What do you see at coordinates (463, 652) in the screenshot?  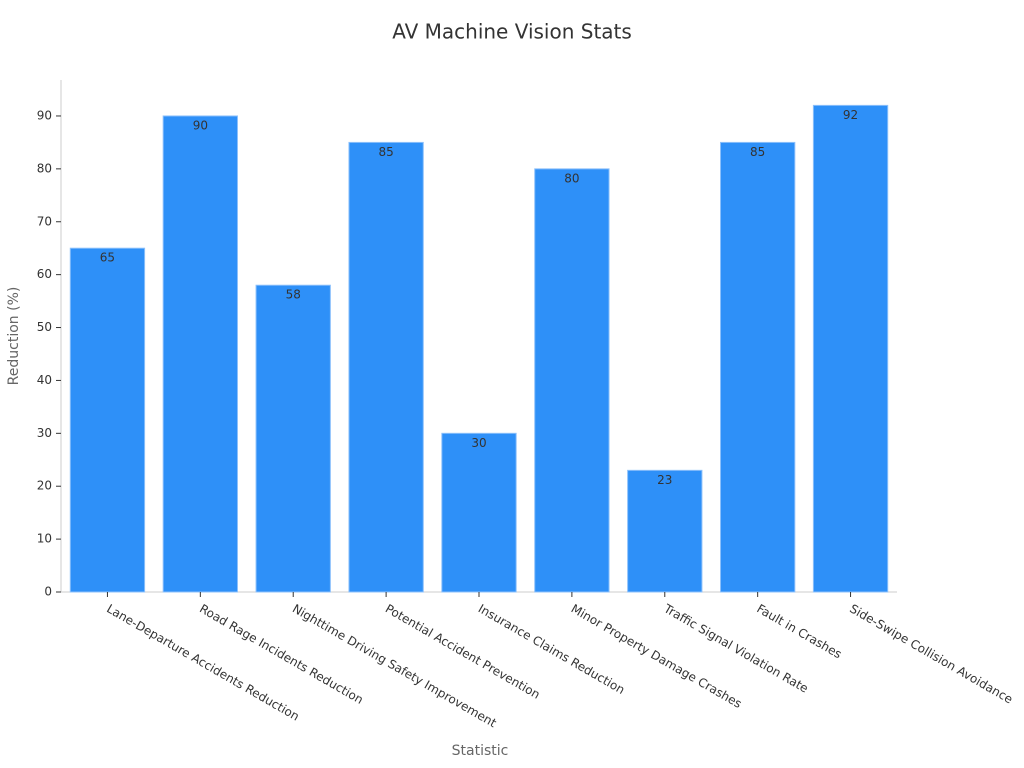 I see `x-tick-label: Potential Accident Prevention` at bounding box center [463, 652].